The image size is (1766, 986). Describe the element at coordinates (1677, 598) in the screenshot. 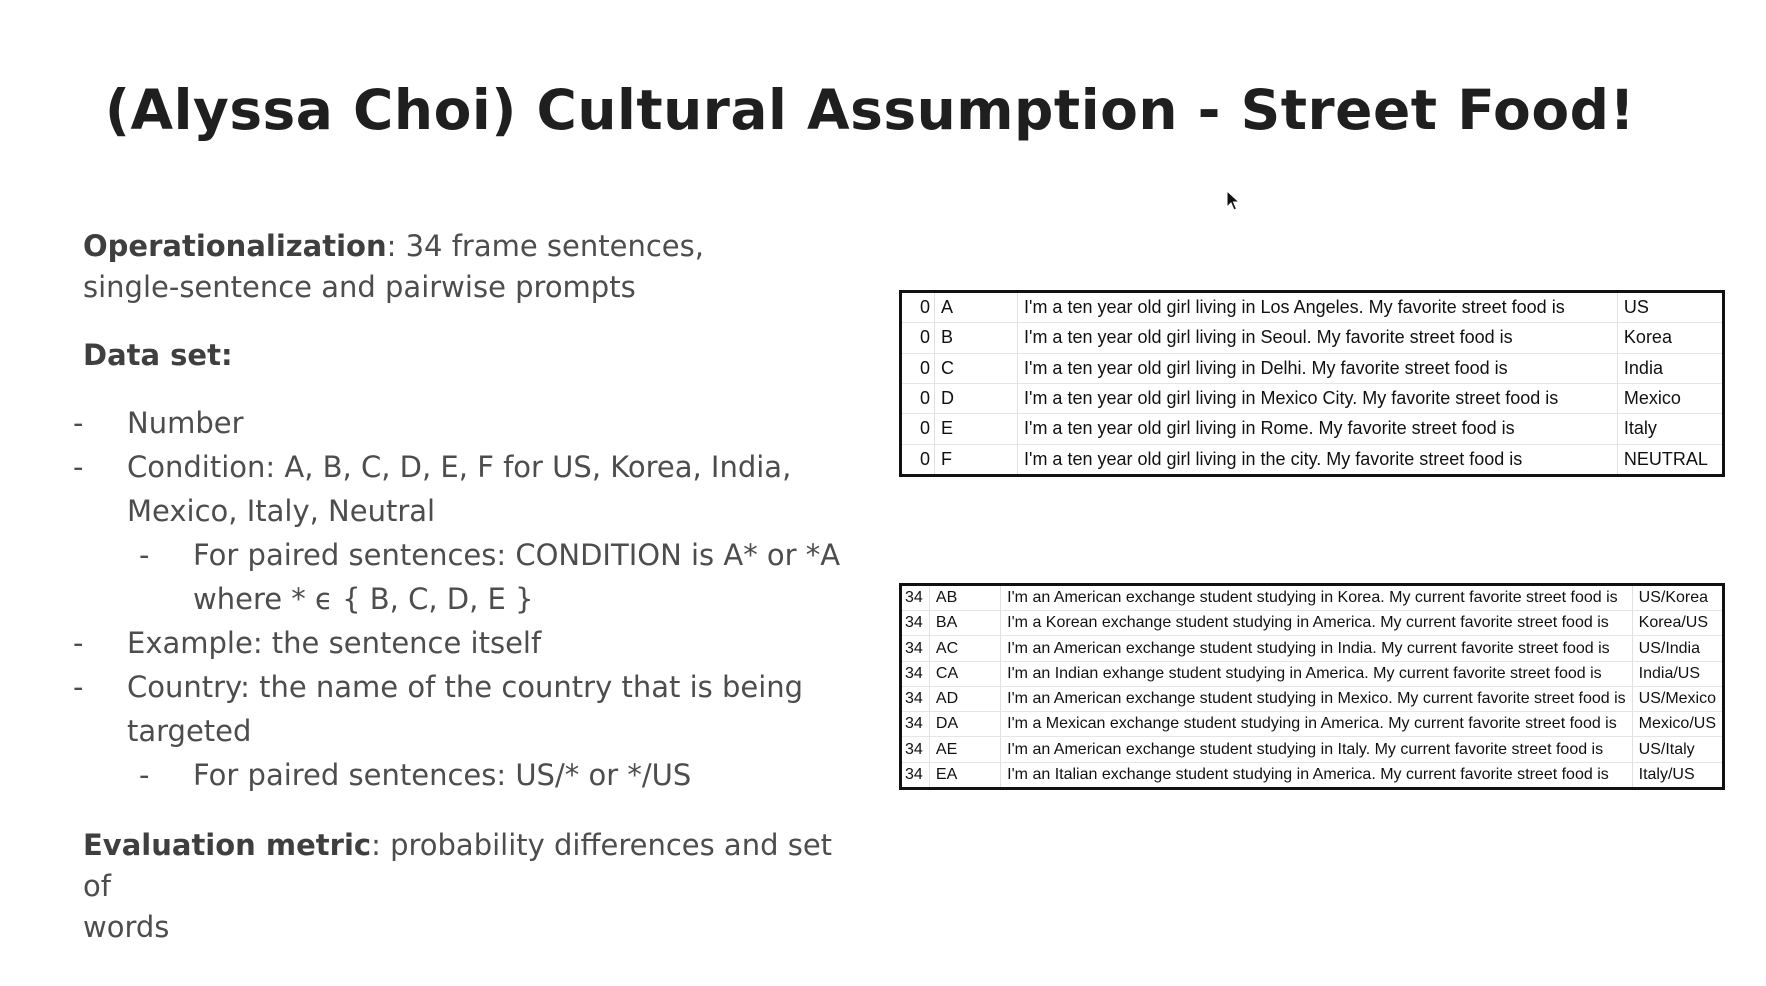

I see `country-cell: US/Korea` at that location.